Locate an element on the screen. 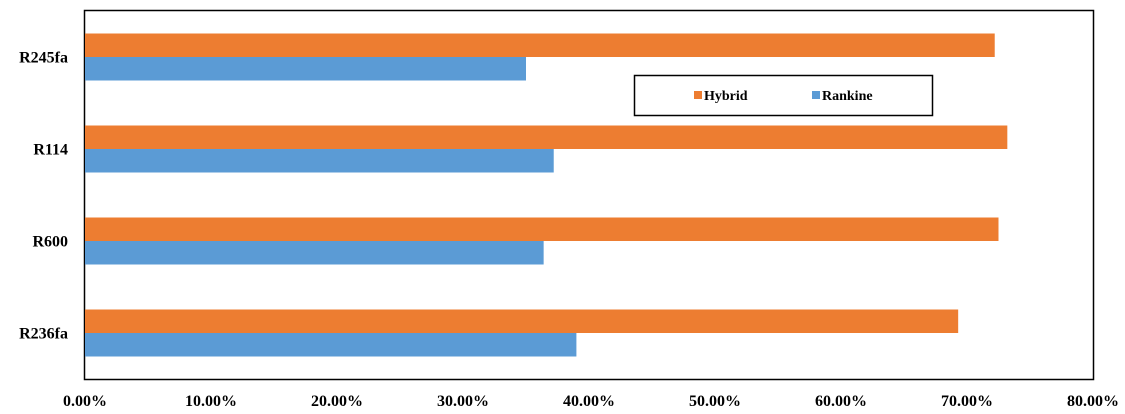  y-tick-label-r245fa: R245fa is located at coordinates (43, 58).